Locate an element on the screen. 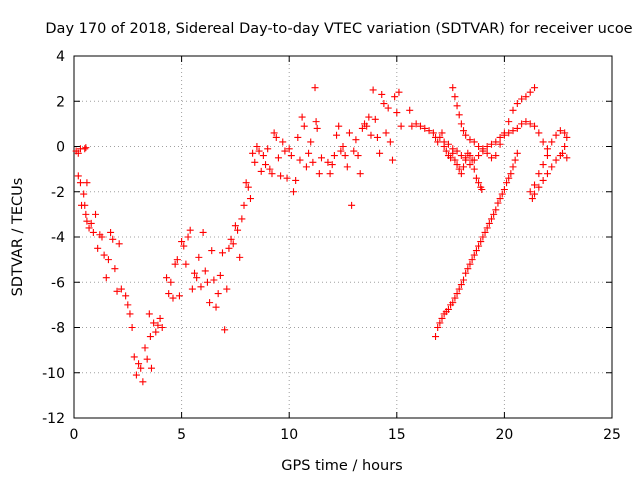  x-tick-label: 0 is located at coordinates (74, 435).